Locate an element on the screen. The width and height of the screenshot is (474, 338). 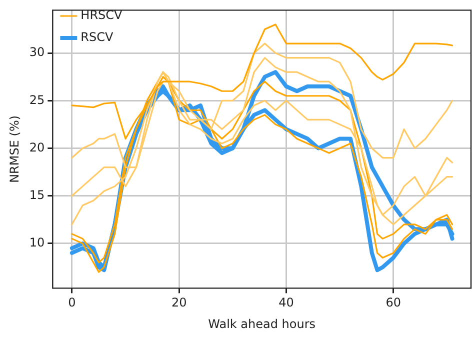
x-tick-label: 40 is located at coordinates (286, 303).